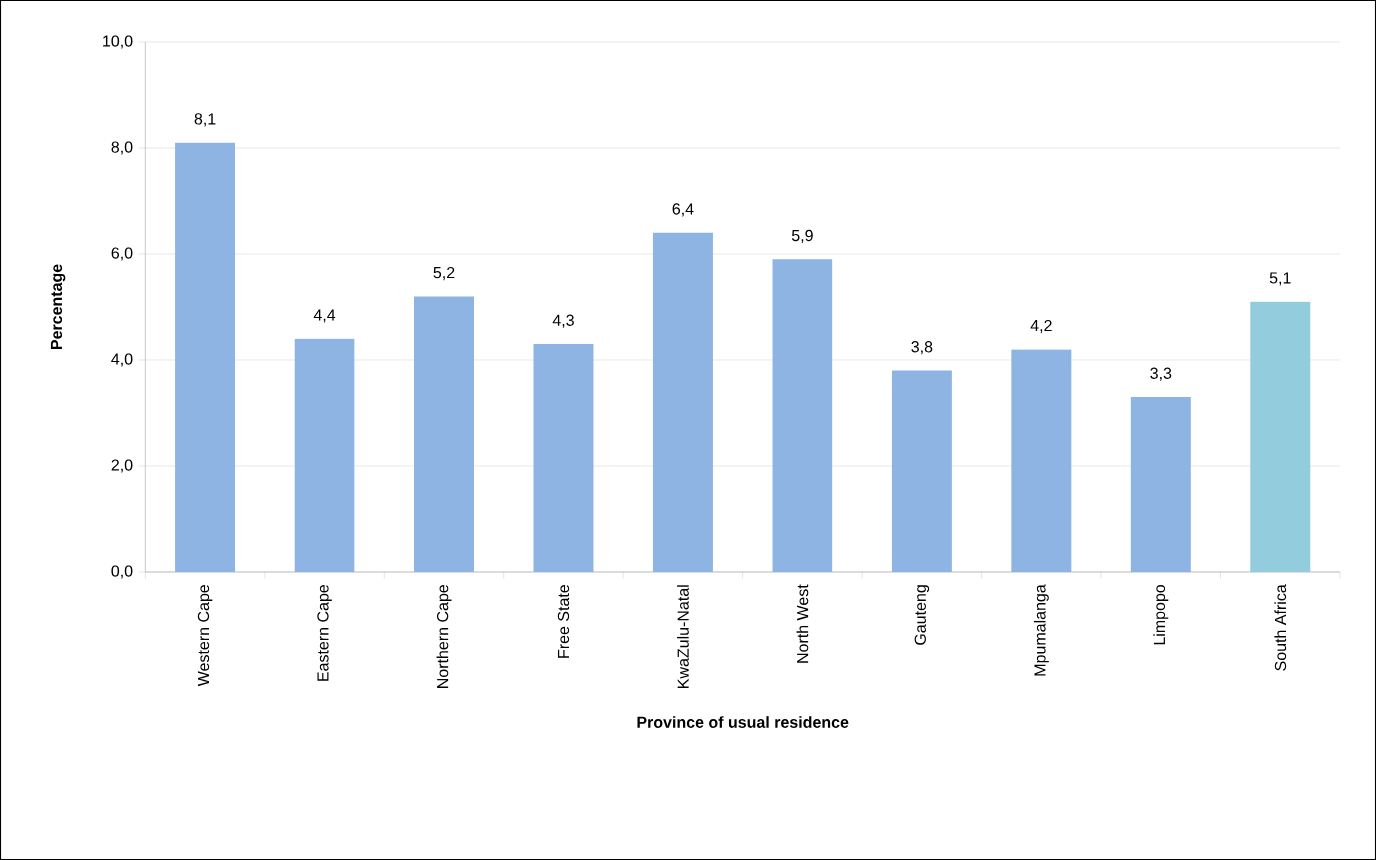  Describe the element at coordinates (922, 348) in the screenshot. I see `data-label: 3,8` at that location.